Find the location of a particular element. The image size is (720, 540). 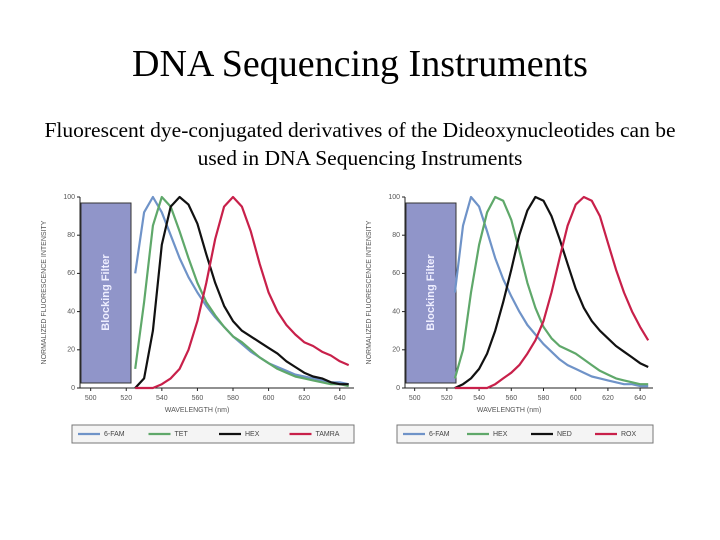

legend-label: TET is located at coordinates (182, 434).